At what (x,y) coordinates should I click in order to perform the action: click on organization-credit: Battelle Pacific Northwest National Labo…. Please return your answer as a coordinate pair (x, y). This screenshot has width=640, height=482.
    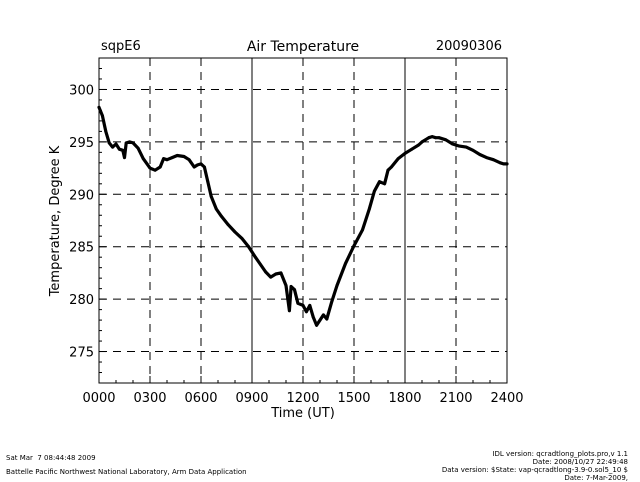
    Looking at the image, I should click on (126, 472).